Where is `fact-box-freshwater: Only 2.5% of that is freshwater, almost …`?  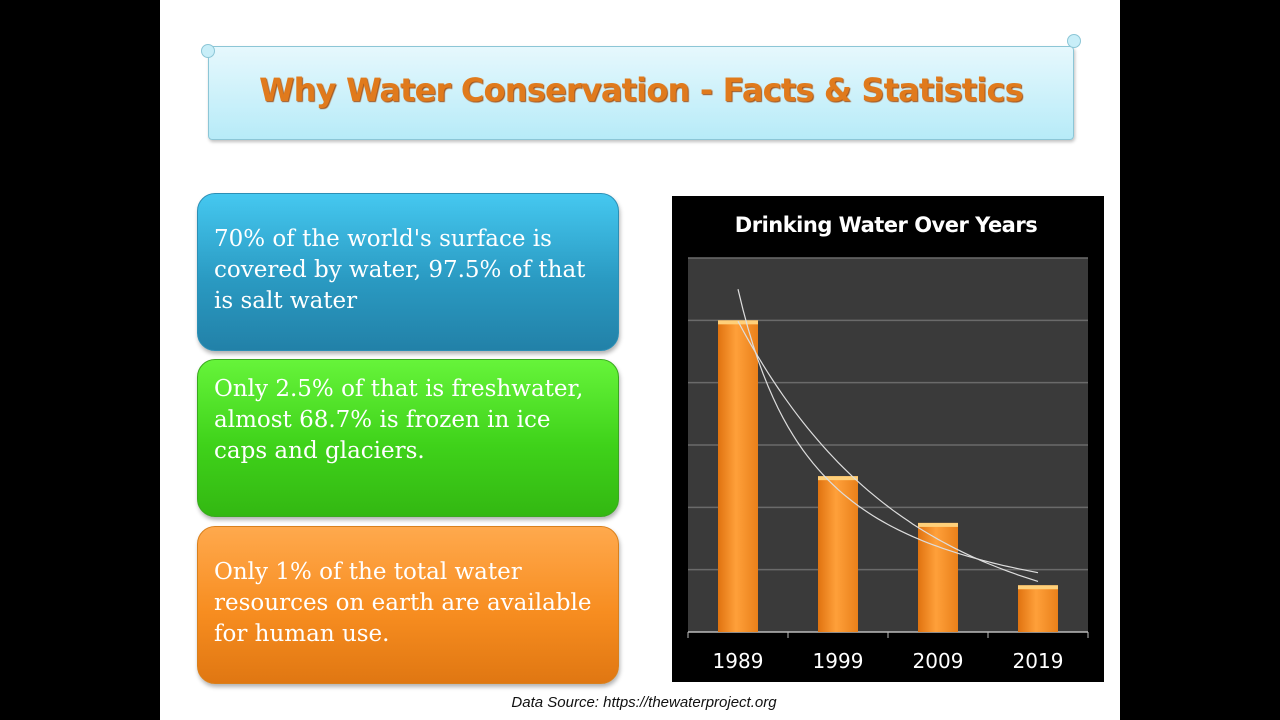 fact-box-freshwater: Only 2.5% of that is freshwater, almost … is located at coordinates (408, 438).